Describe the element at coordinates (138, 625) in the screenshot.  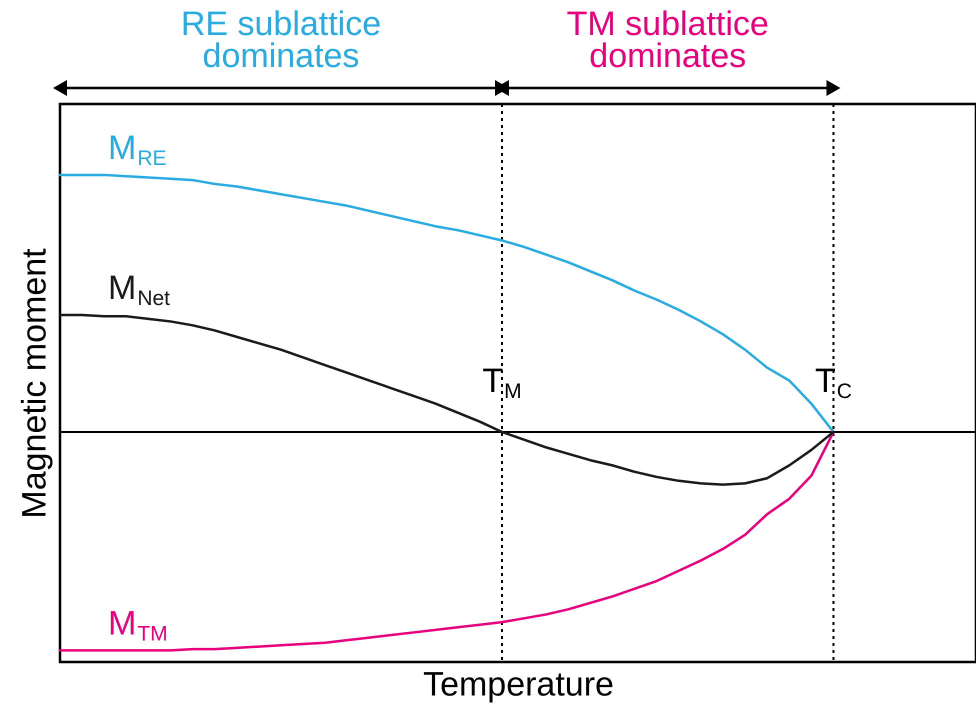
I see `series-label: M$_{TM}$` at that location.